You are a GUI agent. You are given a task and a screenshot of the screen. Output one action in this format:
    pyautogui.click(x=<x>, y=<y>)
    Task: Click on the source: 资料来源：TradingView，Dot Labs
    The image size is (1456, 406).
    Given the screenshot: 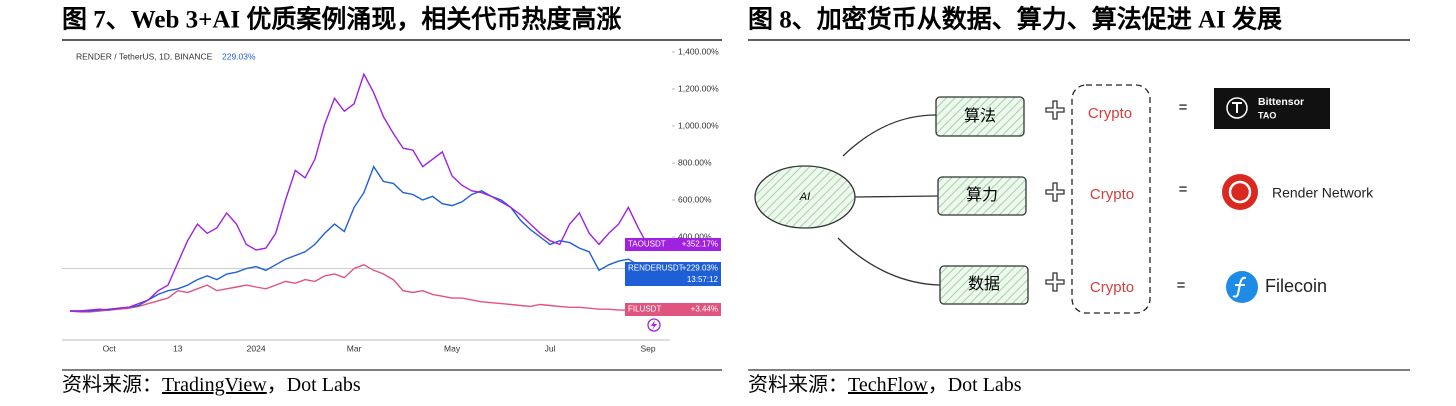 What is the action you would take?
    pyautogui.click(x=211, y=384)
    